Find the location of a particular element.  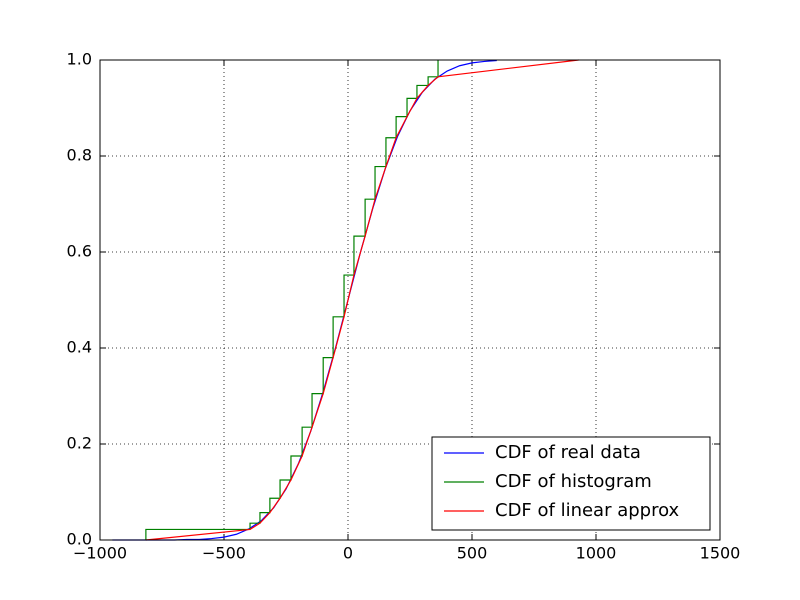

y-tick-label: 0.0 is located at coordinates (79, 539).